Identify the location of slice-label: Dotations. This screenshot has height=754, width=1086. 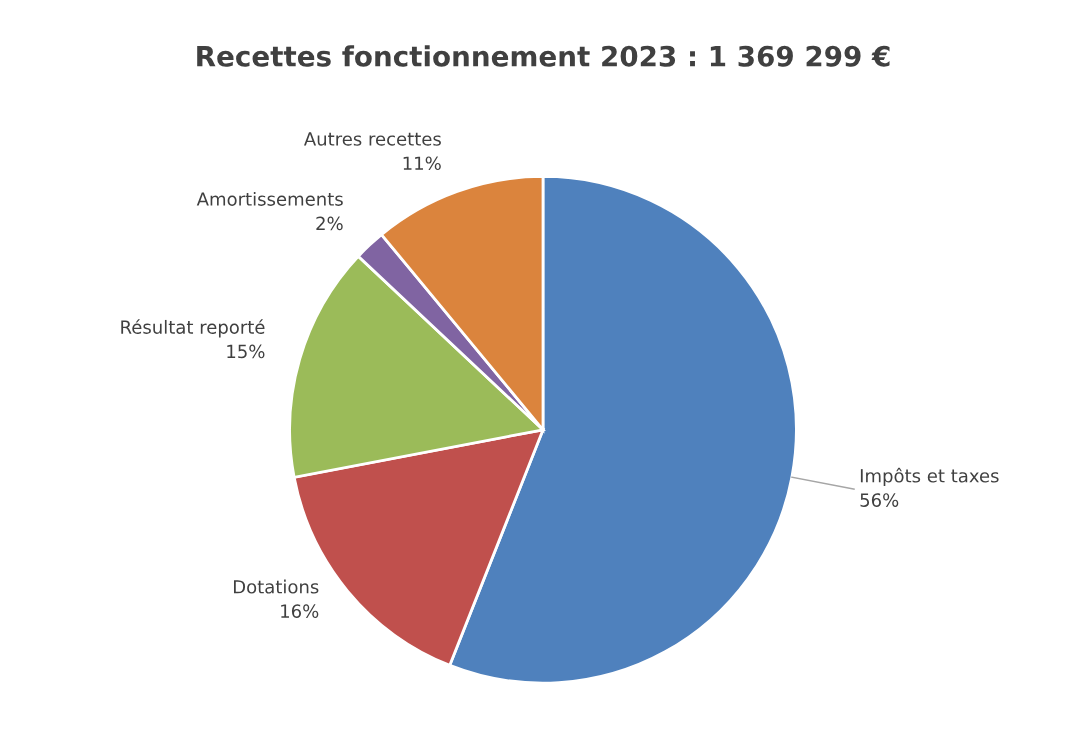
(276, 586).